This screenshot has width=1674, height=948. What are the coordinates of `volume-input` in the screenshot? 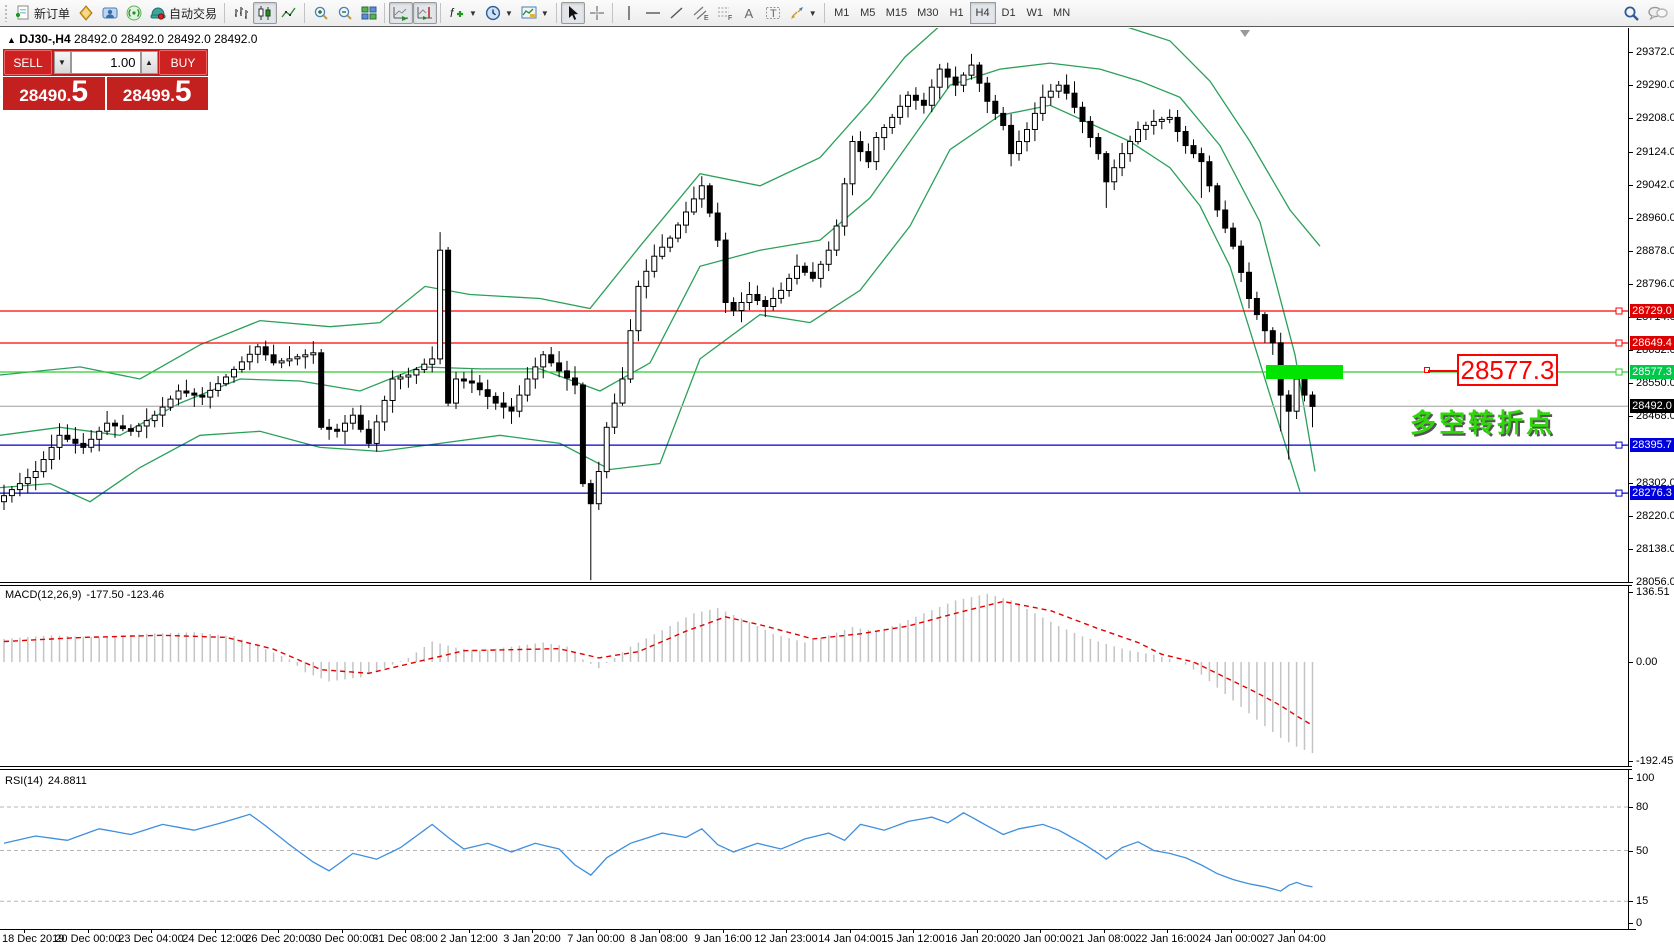 It's located at (105, 62).